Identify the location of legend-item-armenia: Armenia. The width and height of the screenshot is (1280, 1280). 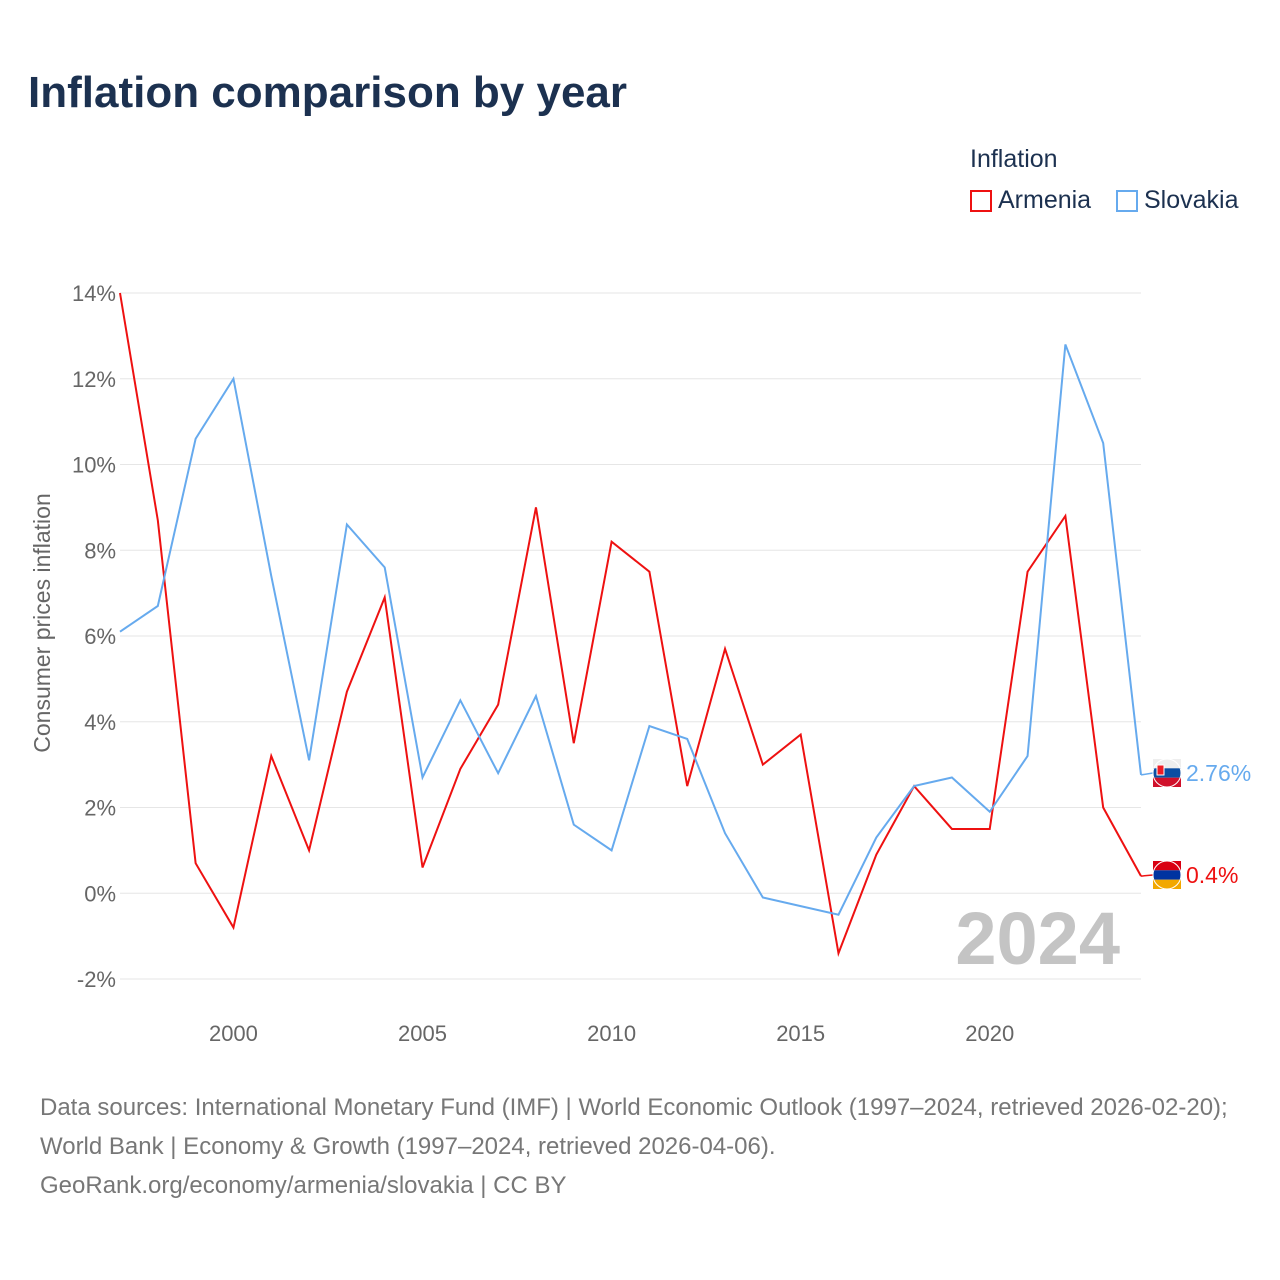
(1030, 200).